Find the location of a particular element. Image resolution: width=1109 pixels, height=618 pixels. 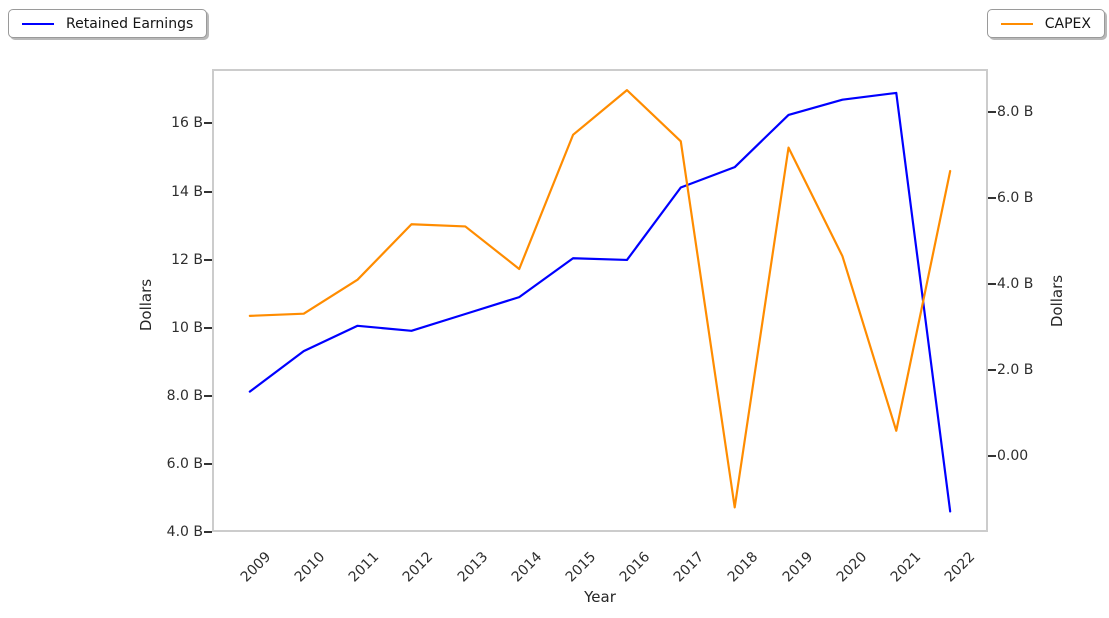

y-axis-right-tick-label: 2.0 B is located at coordinates (1015, 370).